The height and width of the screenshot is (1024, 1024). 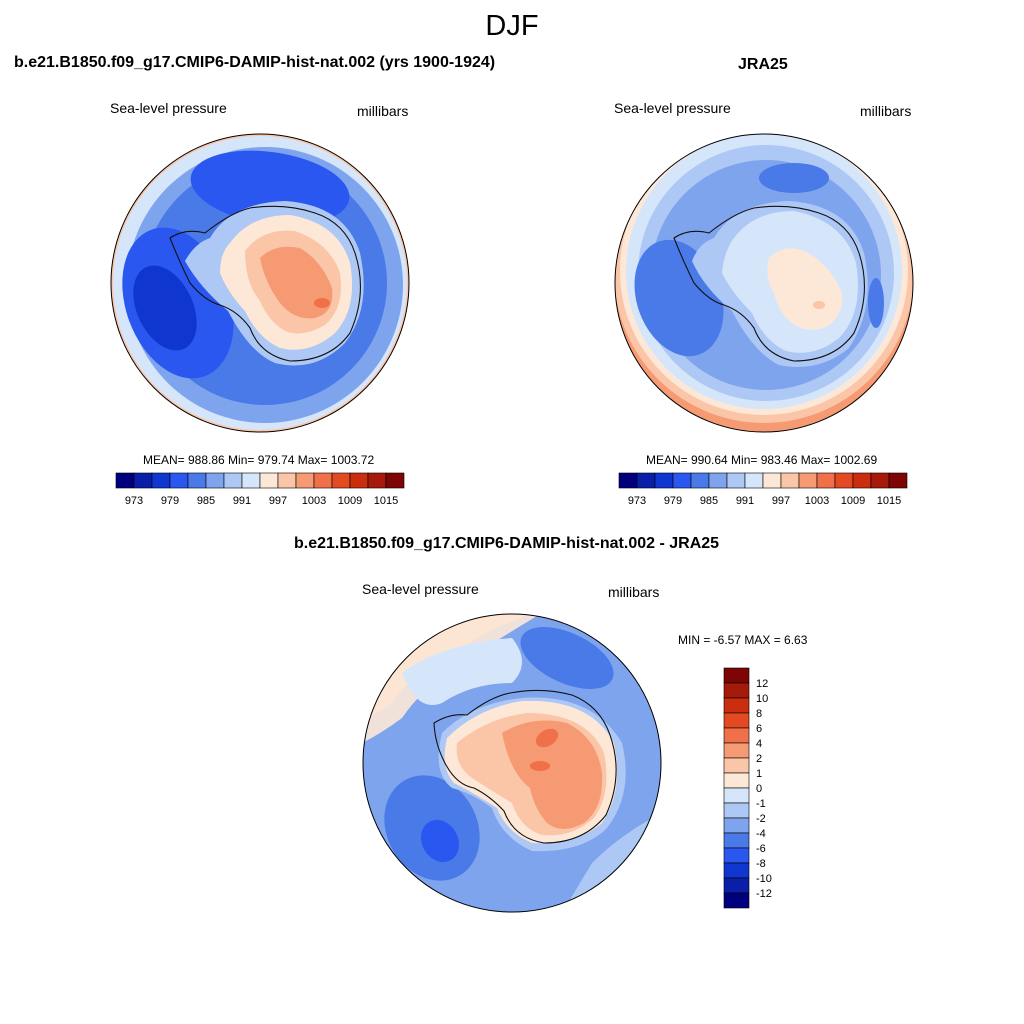 I want to click on colorbar-tick-label: -8, so click(x=761, y=864).